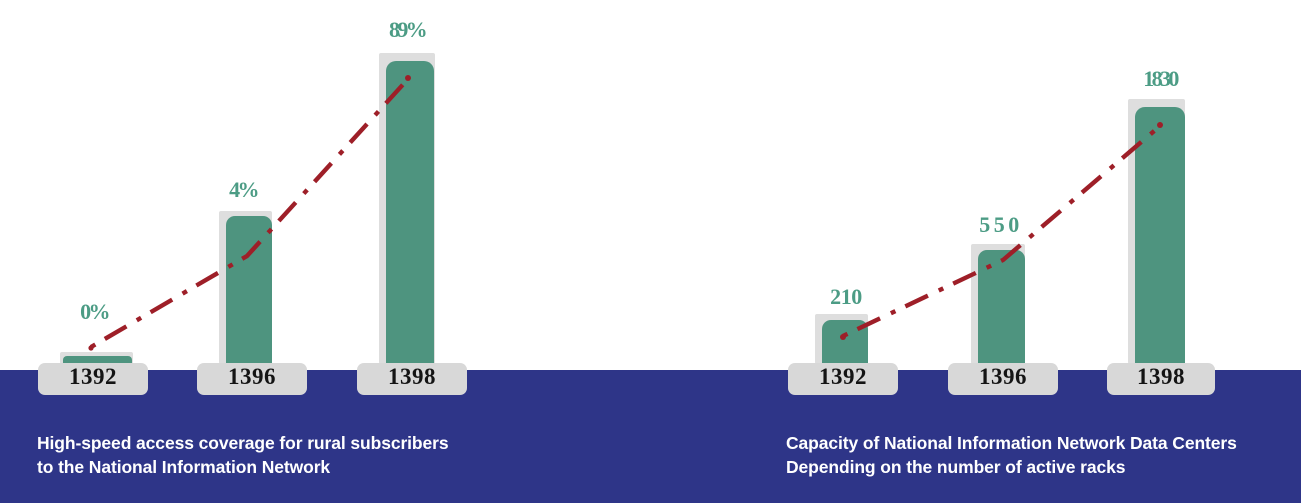  Describe the element at coordinates (1161, 78) in the screenshot. I see `value-label: 1830` at that location.